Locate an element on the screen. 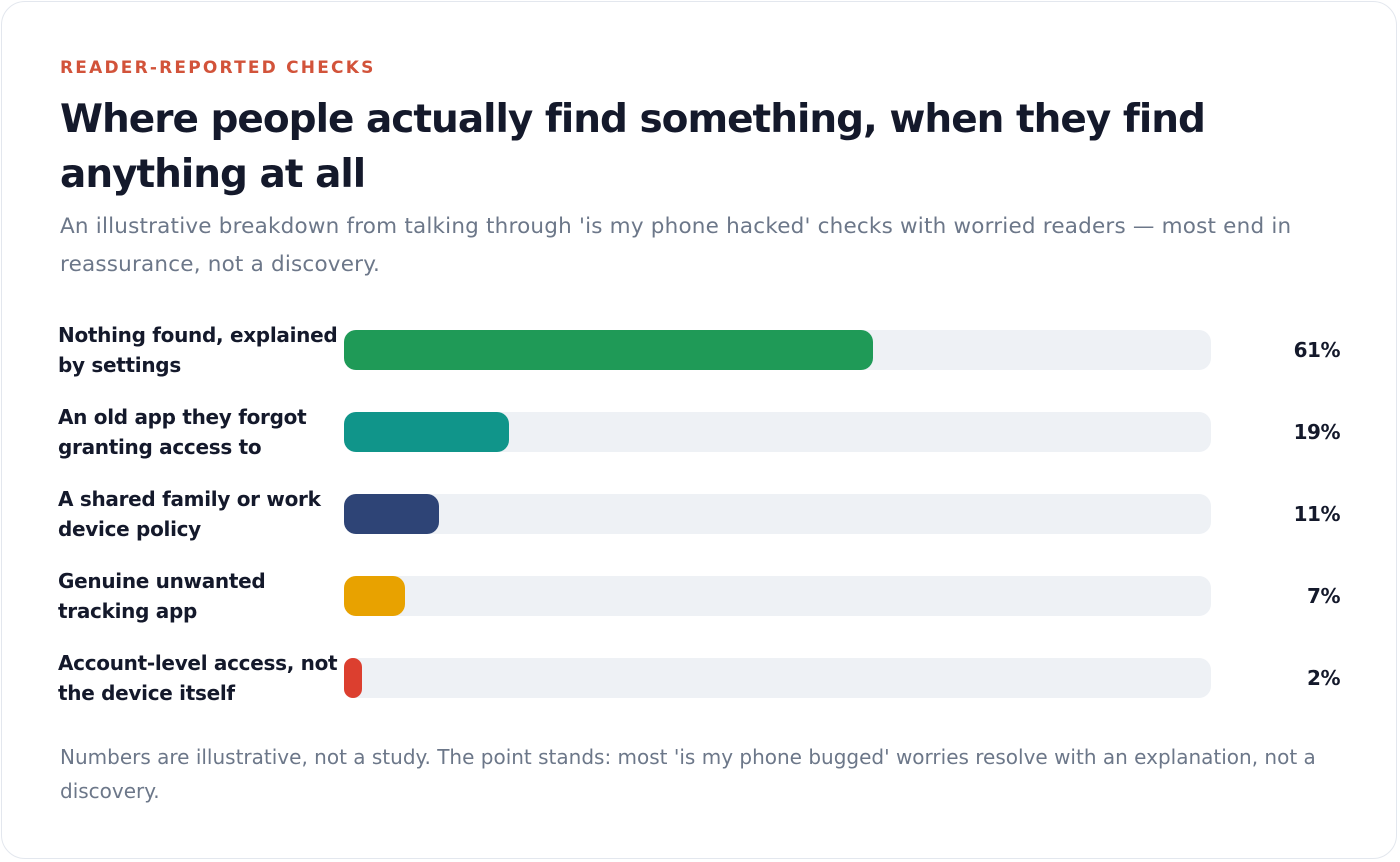  eyebrow-label: READER-REPORTED CHECKS is located at coordinates (218, 68).